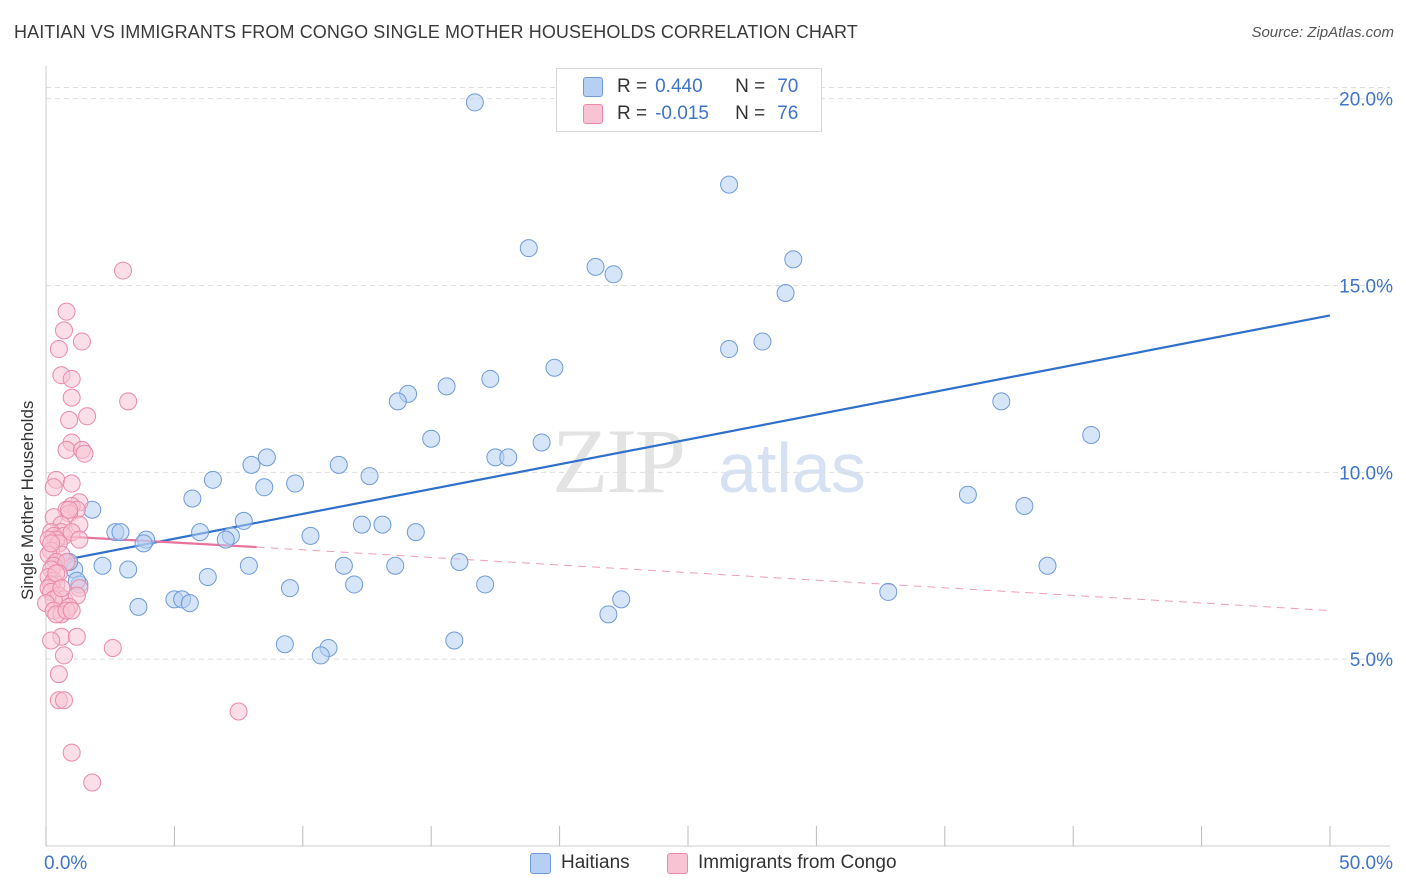 The height and width of the screenshot is (892, 1406). Describe the element at coordinates (595, 862) in the screenshot. I see `legend-series-name: Haitians` at that location.